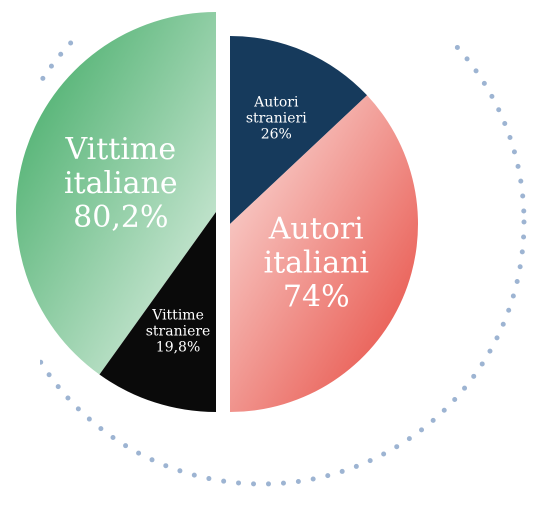 This screenshot has height=514, width=552. Describe the element at coordinates (316, 297) in the screenshot. I see `value-label: 74%` at that location.